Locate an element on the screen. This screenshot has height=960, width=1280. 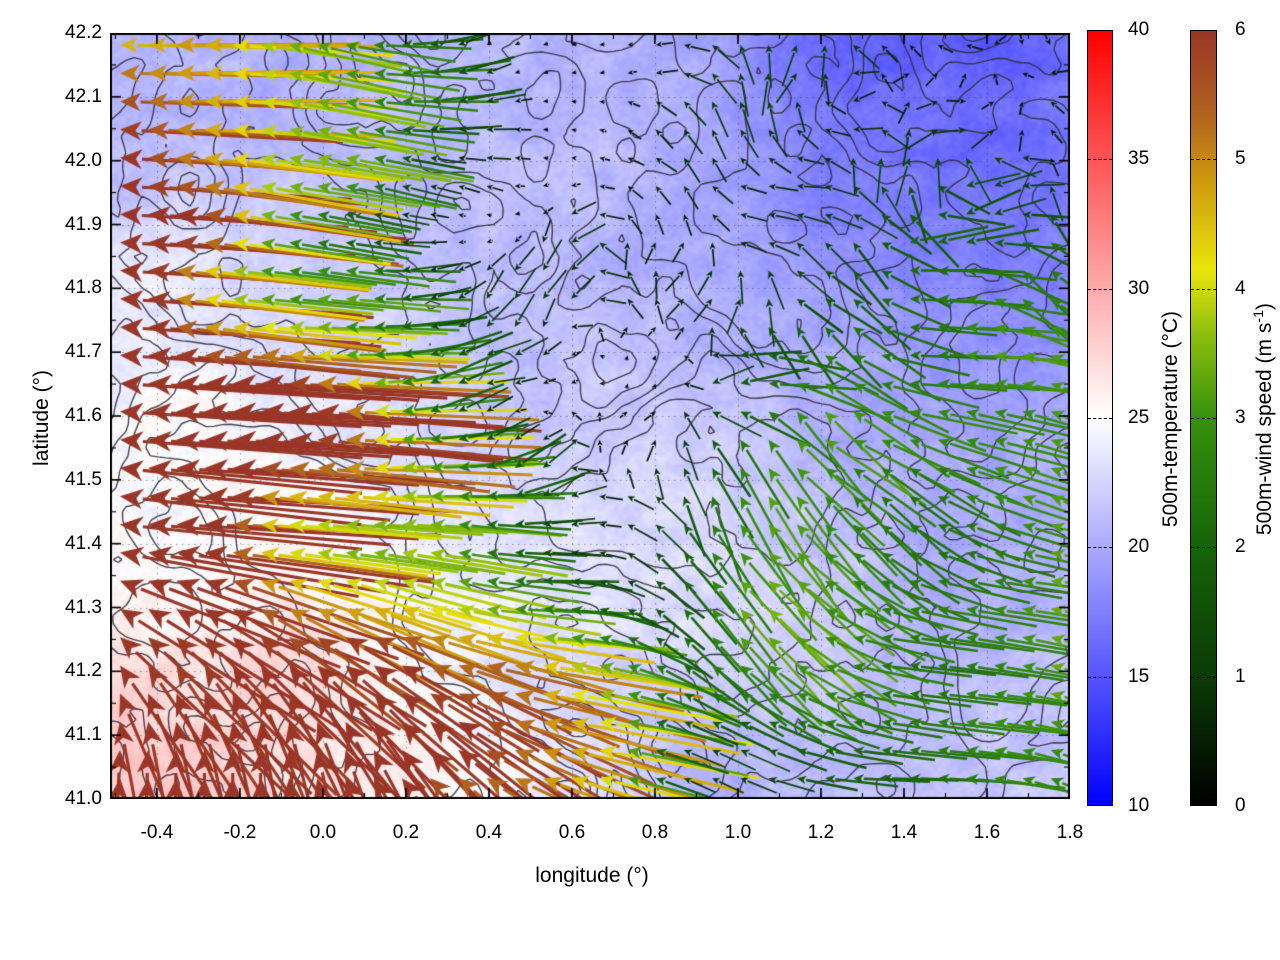
y-tick-label: 41.1 is located at coordinates (83, 735).